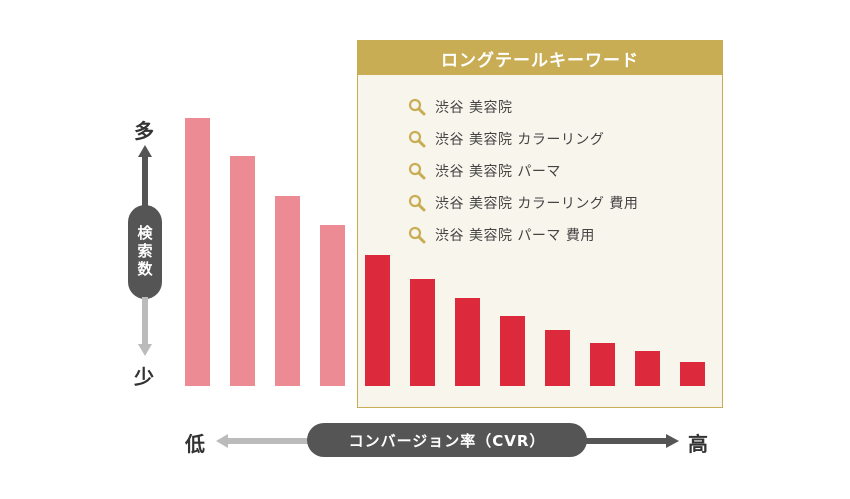 Image resolution: width=850 pixels, height=499 pixels. Describe the element at coordinates (474, 108) in the screenshot. I see `keyword-text: 渋谷 美容院` at that location.